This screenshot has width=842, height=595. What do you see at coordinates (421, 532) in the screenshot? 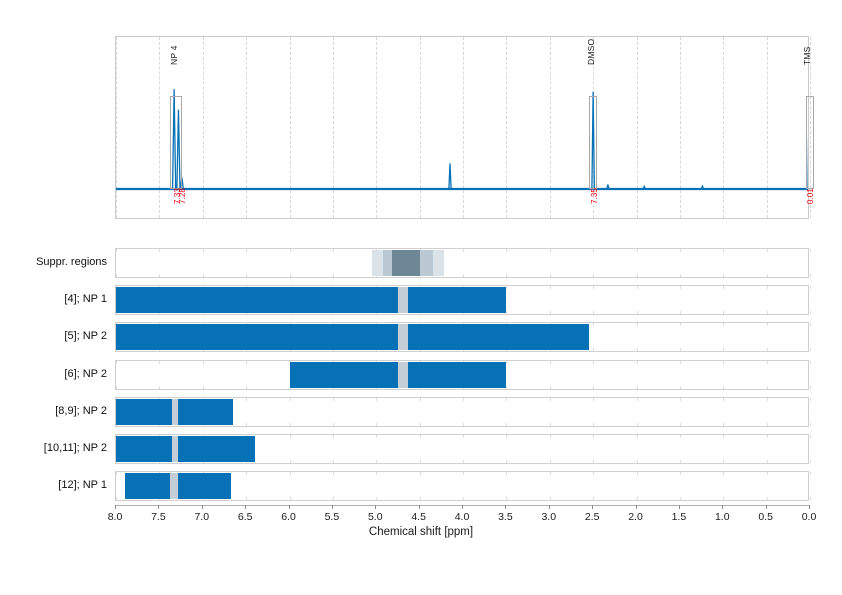
I see `x-axis-label: Chemical shift [ppm]` at bounding box center [421, 532].